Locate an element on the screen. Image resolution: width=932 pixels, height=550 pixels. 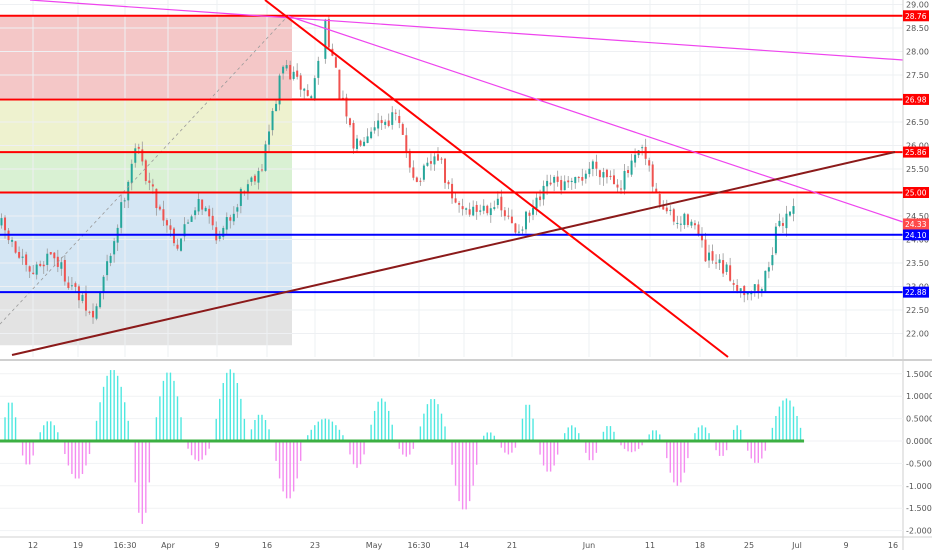
price-tick-label: 25.50 is located at coordinates (917, 169).